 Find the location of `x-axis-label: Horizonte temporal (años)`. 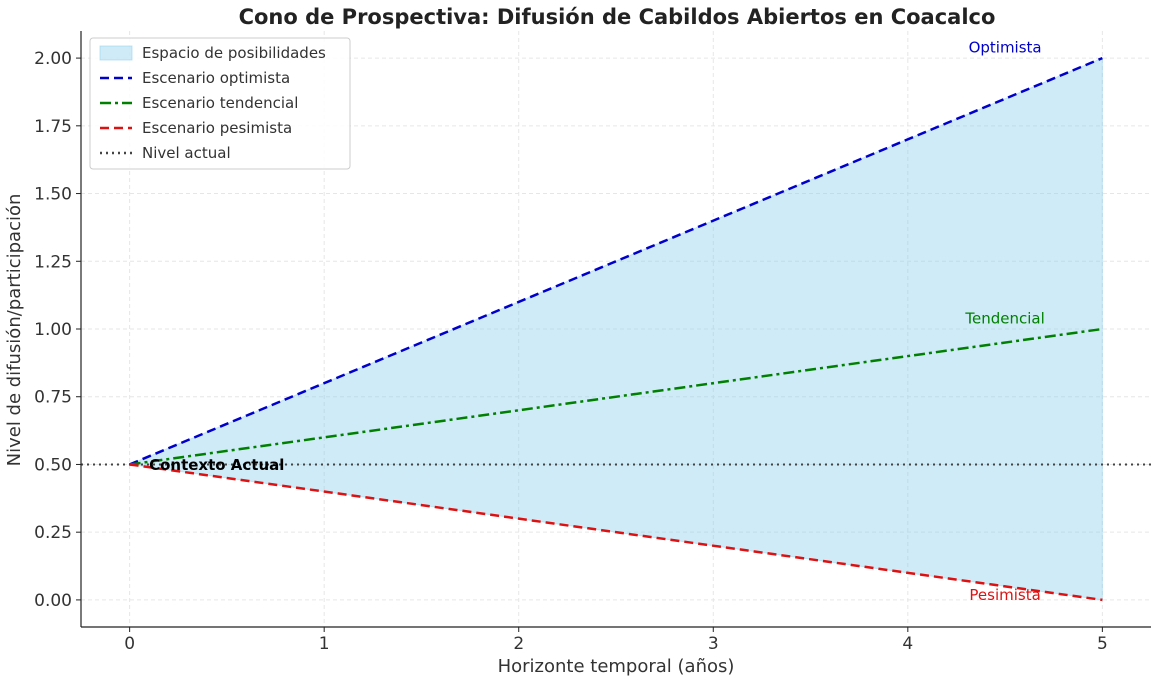

x-axis-label: Horizonte temporal (años) is located at coordinates (616, 666).